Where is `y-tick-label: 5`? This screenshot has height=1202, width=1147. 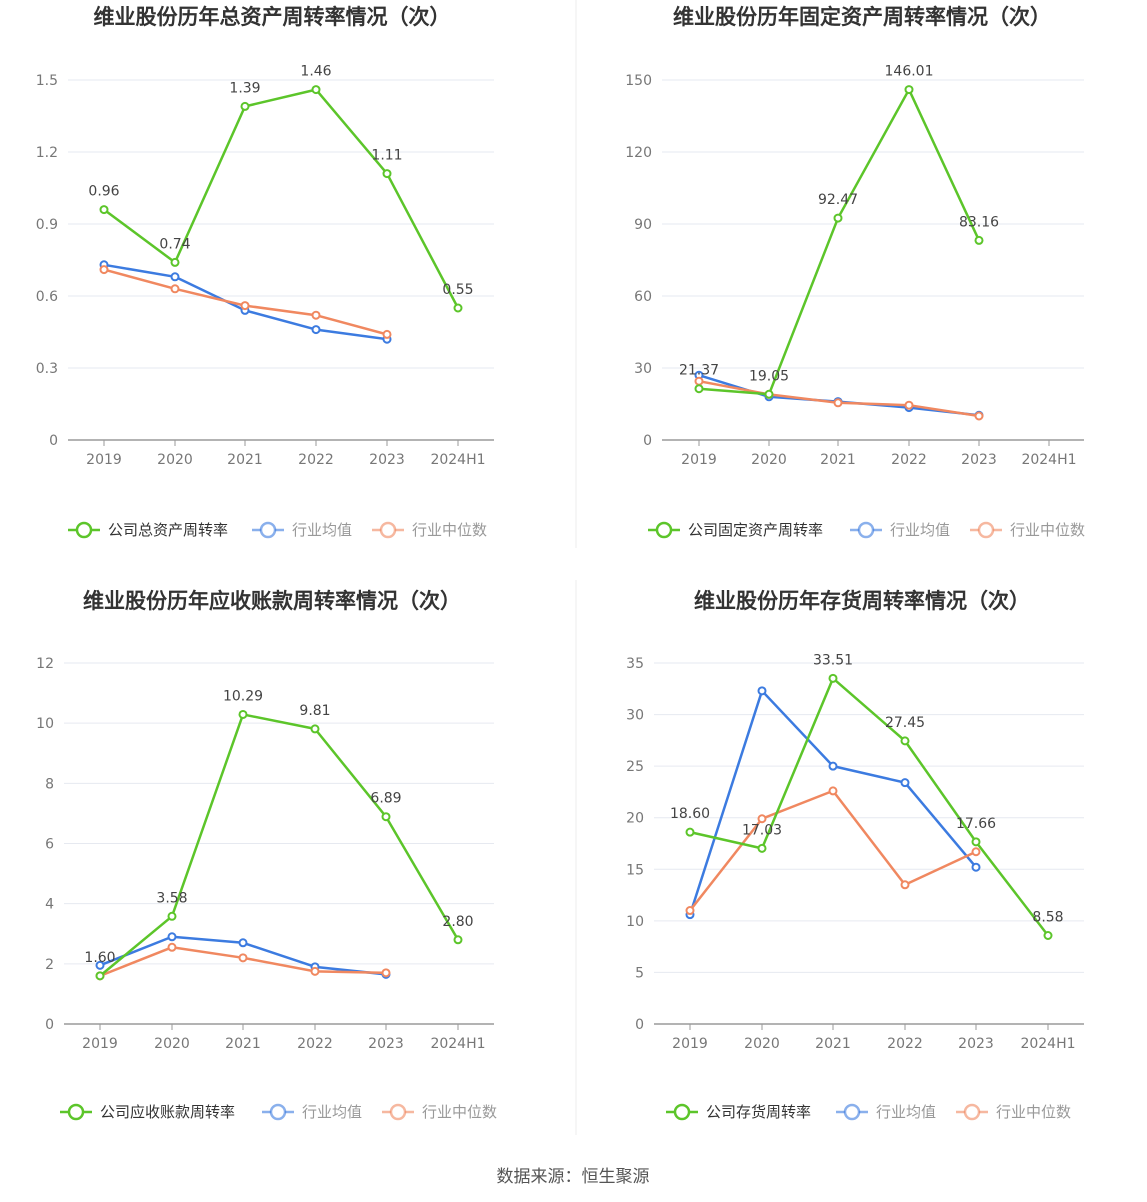 y-tick-label: 5 is located at coordinates (639, 973).